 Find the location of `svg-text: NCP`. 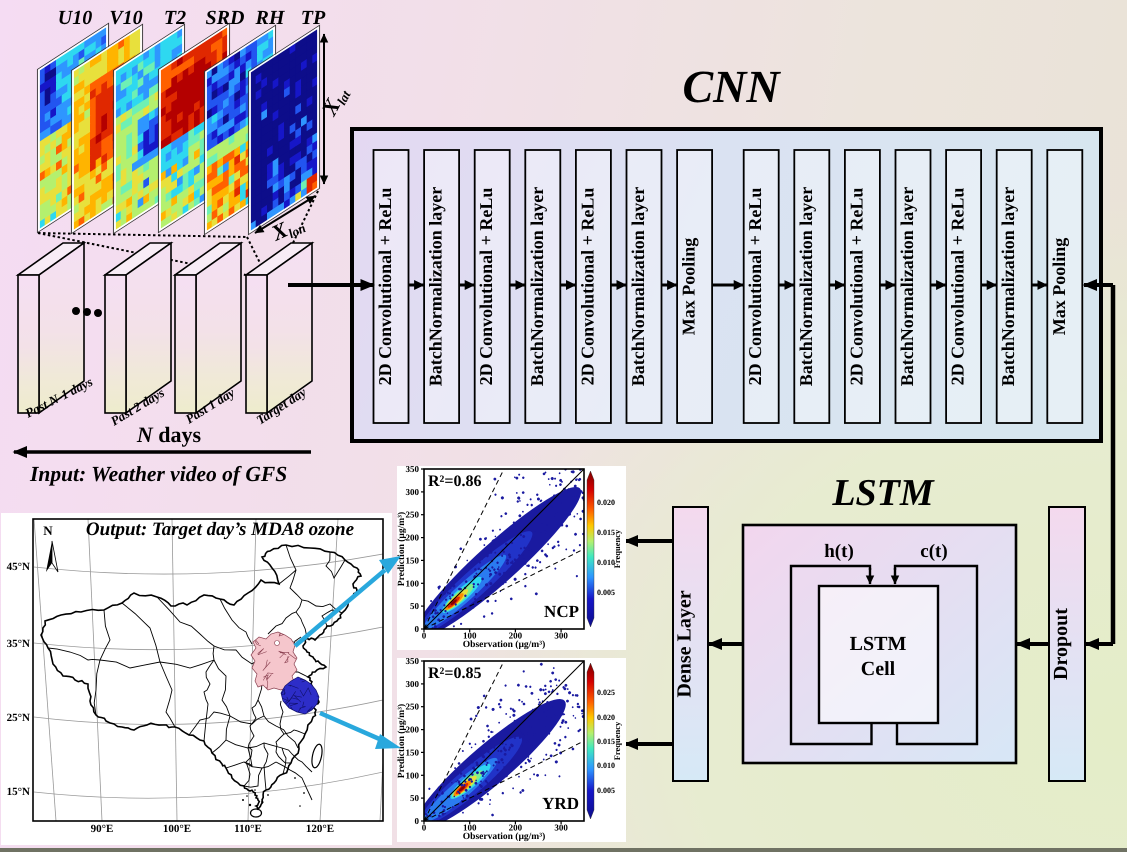

svg-text: NCP is located at coordinates (561, 611).